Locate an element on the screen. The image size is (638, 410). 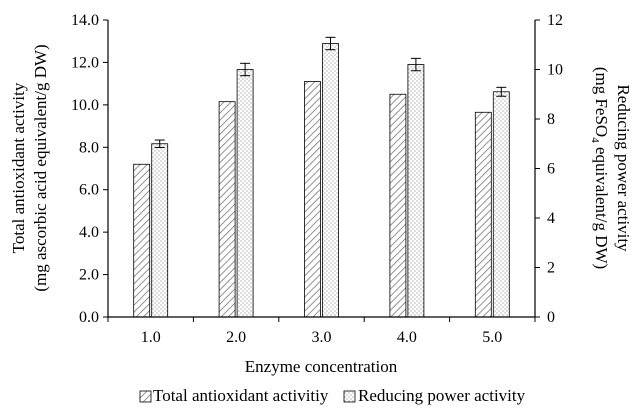
x-tick-label-5.0: 5.0 is located at coordinates (492, 337).